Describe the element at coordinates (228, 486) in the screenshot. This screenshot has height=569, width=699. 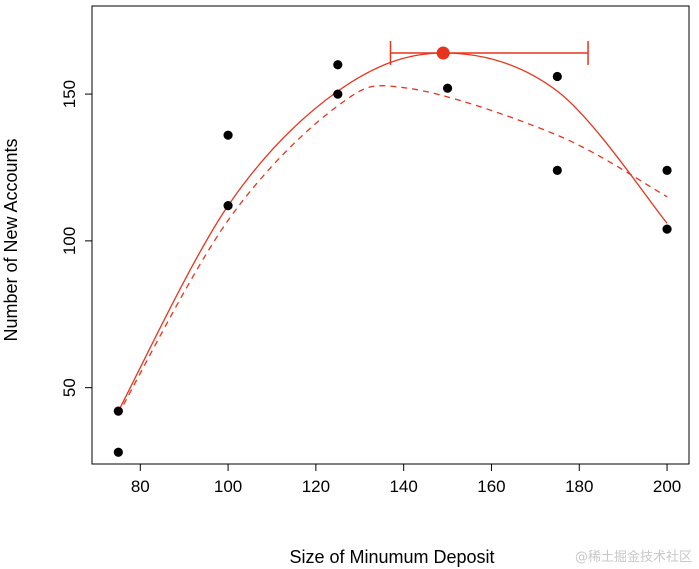
I see `x-tick-label: 100` at that location.